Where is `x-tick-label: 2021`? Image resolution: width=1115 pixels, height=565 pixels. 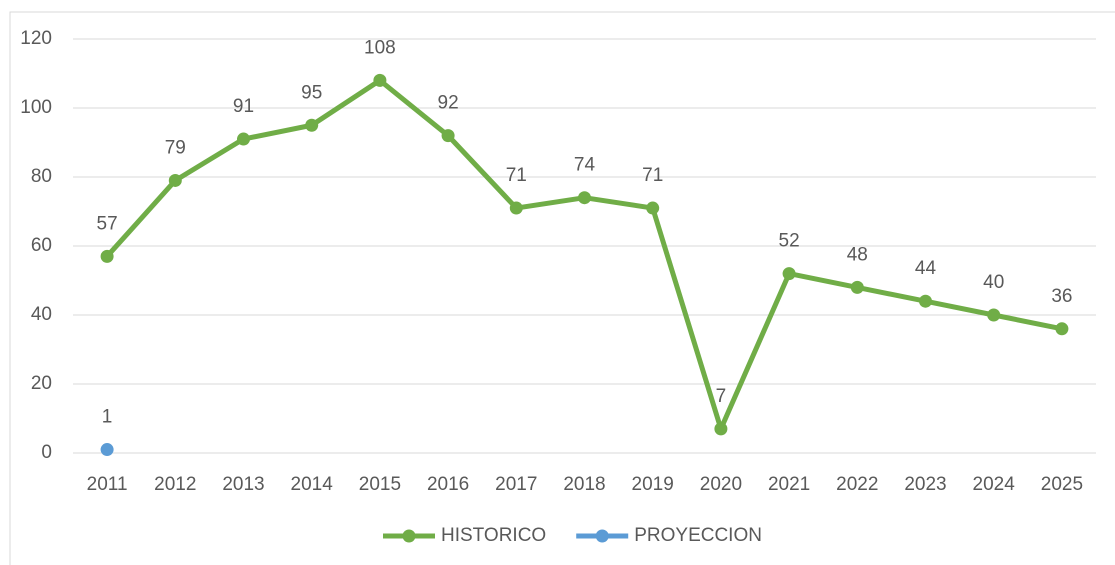 x-tick-label: 2021 is located at coordinates (789, 484).